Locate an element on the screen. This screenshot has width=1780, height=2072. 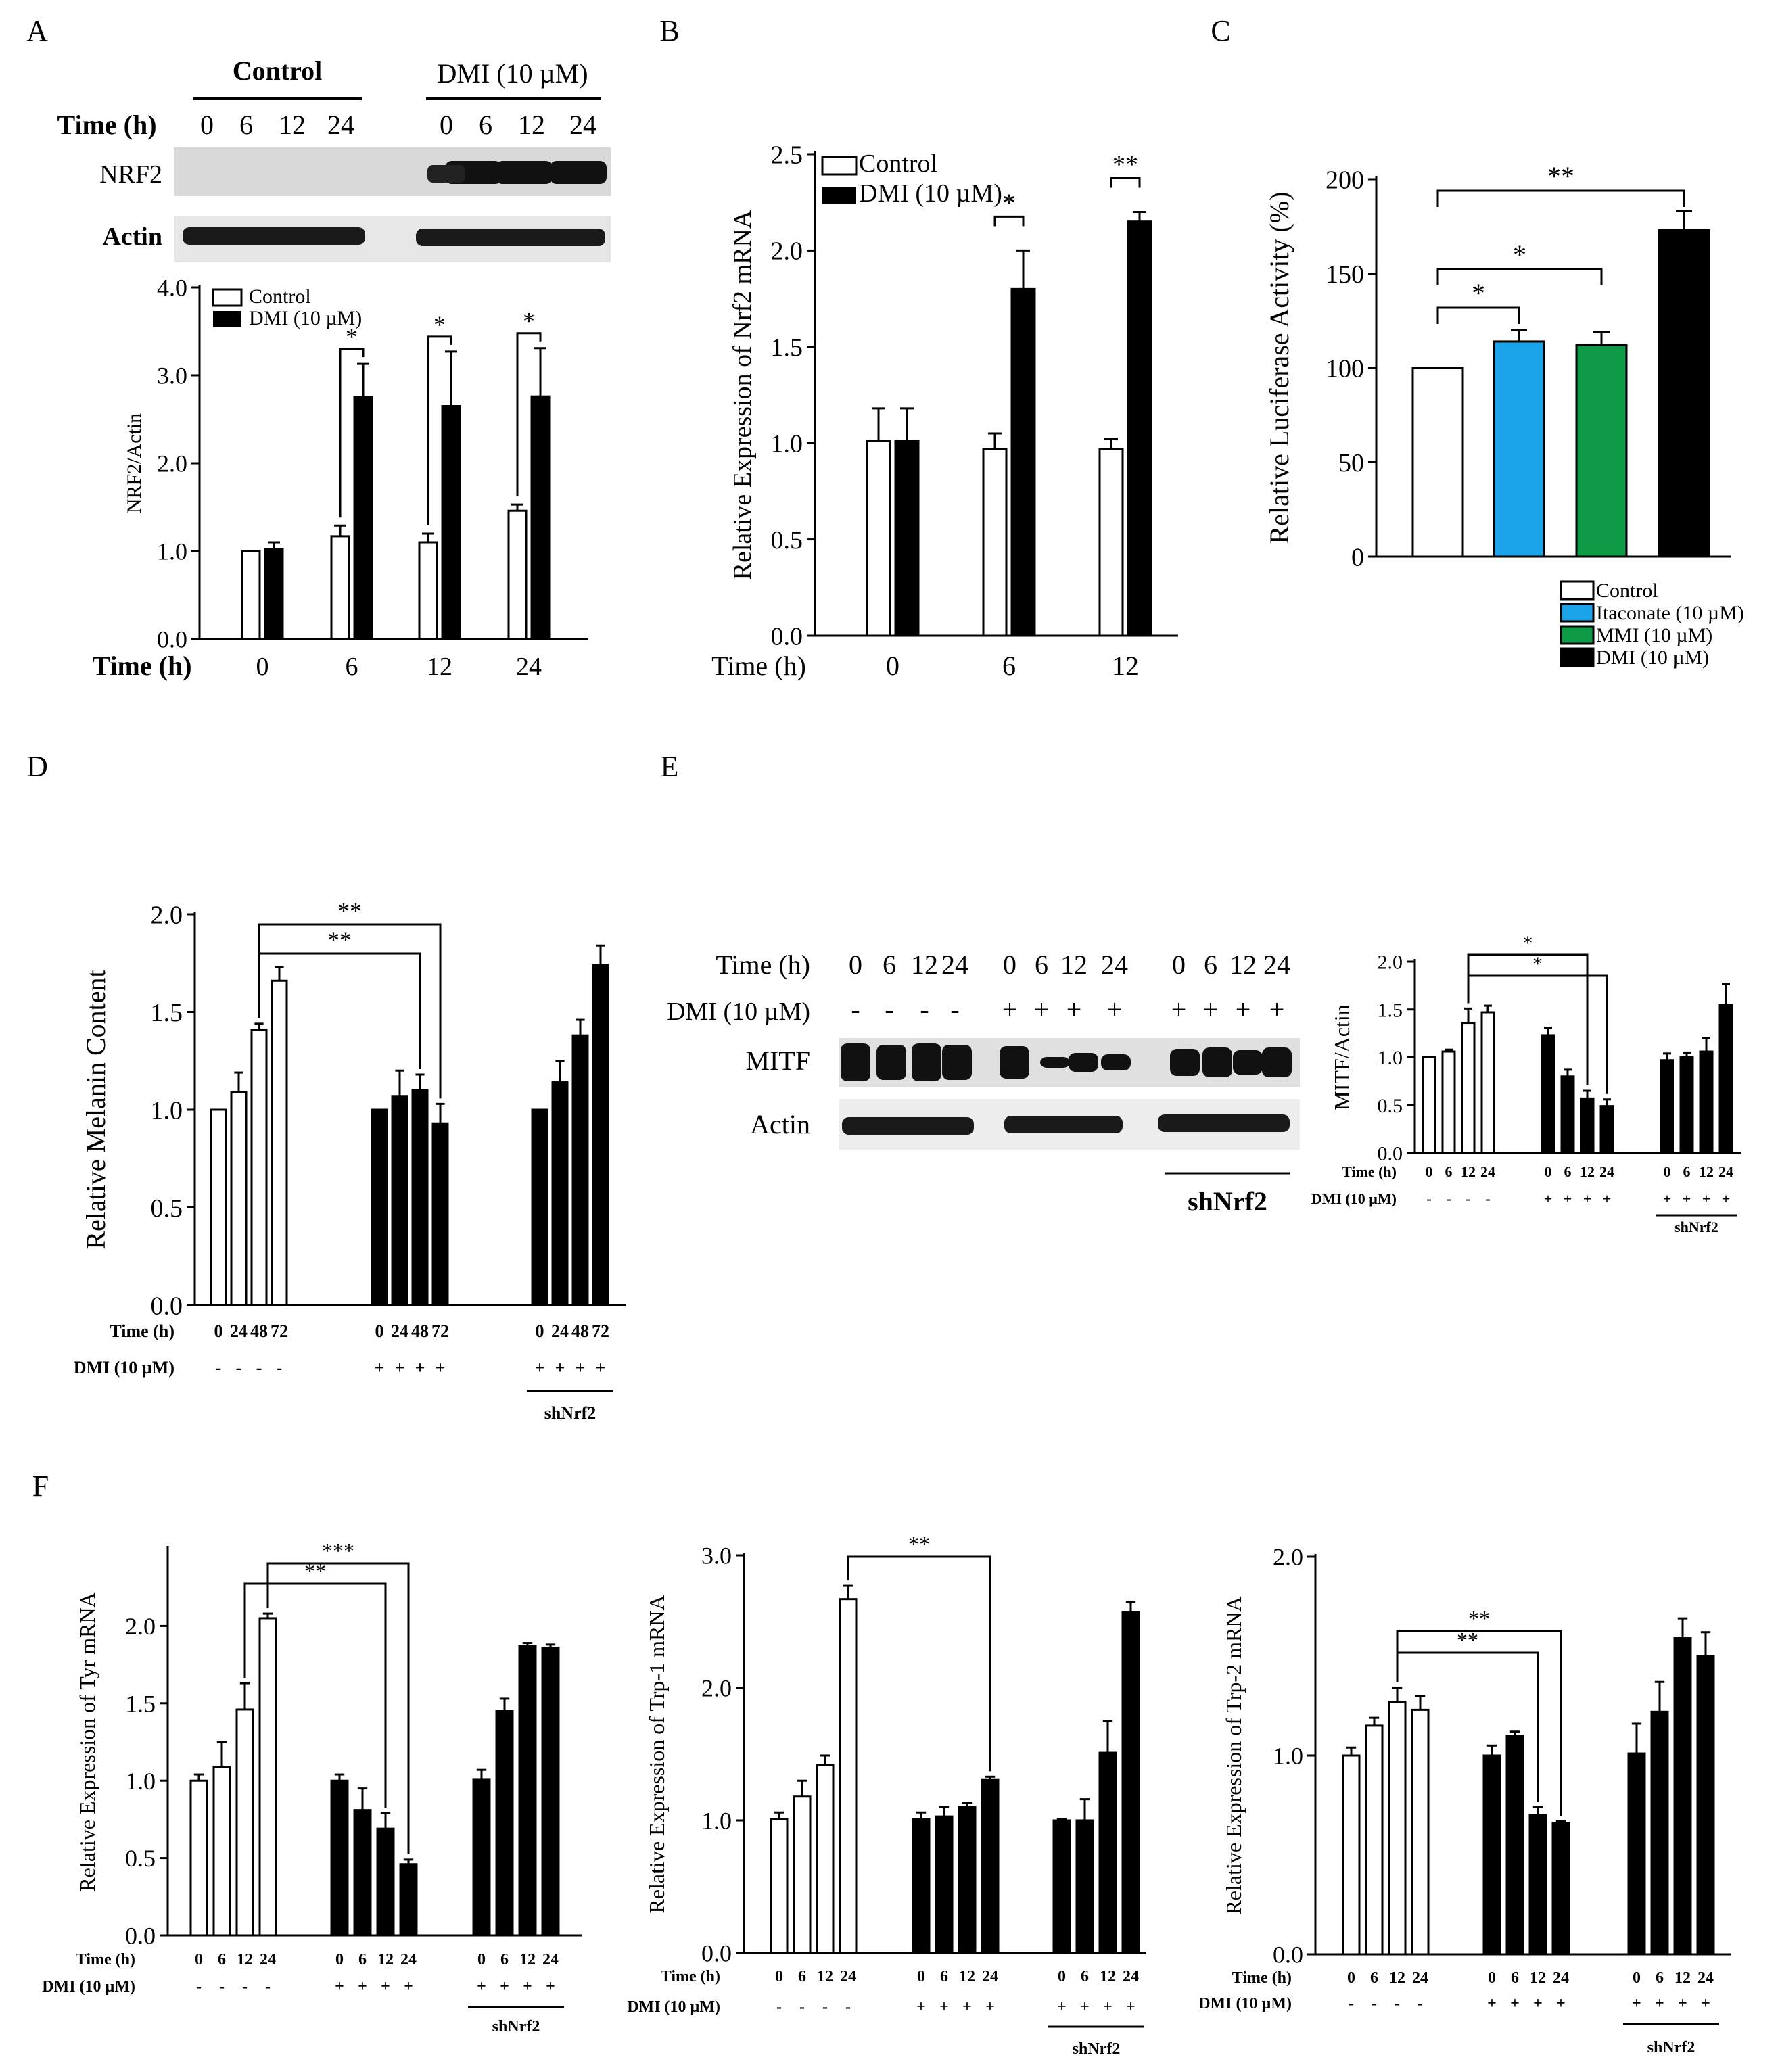
xtick-E-label: 6 is located at coordinates (1568, 1171).